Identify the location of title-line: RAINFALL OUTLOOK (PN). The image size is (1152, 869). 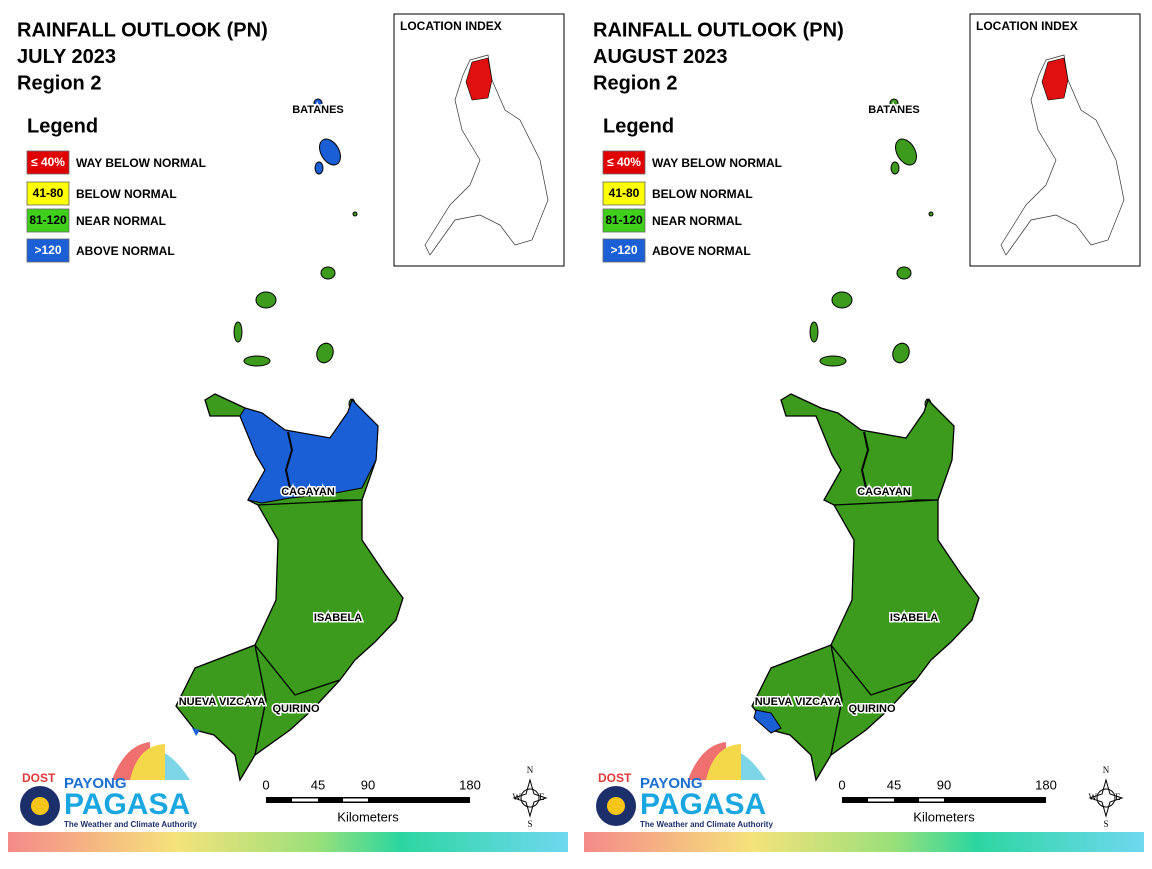
(142, 30).